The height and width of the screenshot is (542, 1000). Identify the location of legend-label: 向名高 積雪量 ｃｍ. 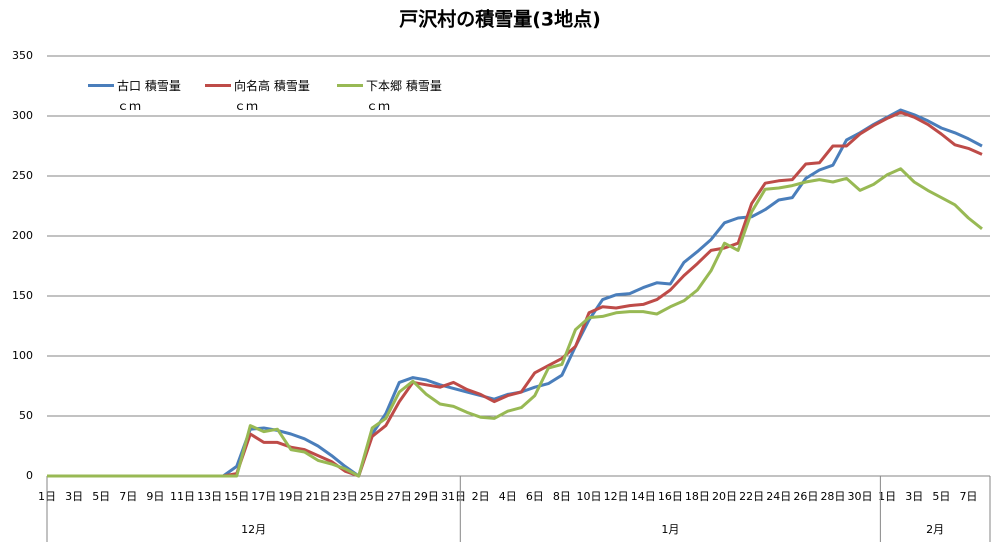
(272, 96).